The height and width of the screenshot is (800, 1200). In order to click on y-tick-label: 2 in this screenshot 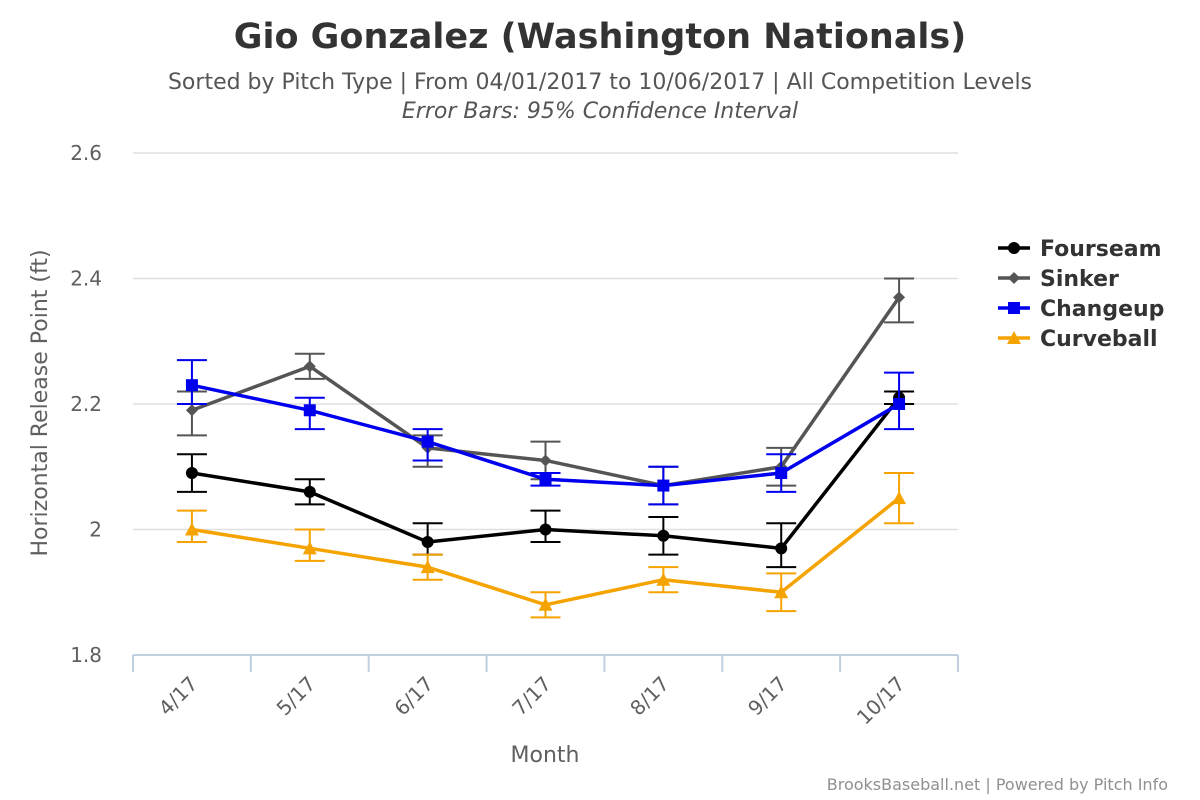, I will do `click(95, 530)`.